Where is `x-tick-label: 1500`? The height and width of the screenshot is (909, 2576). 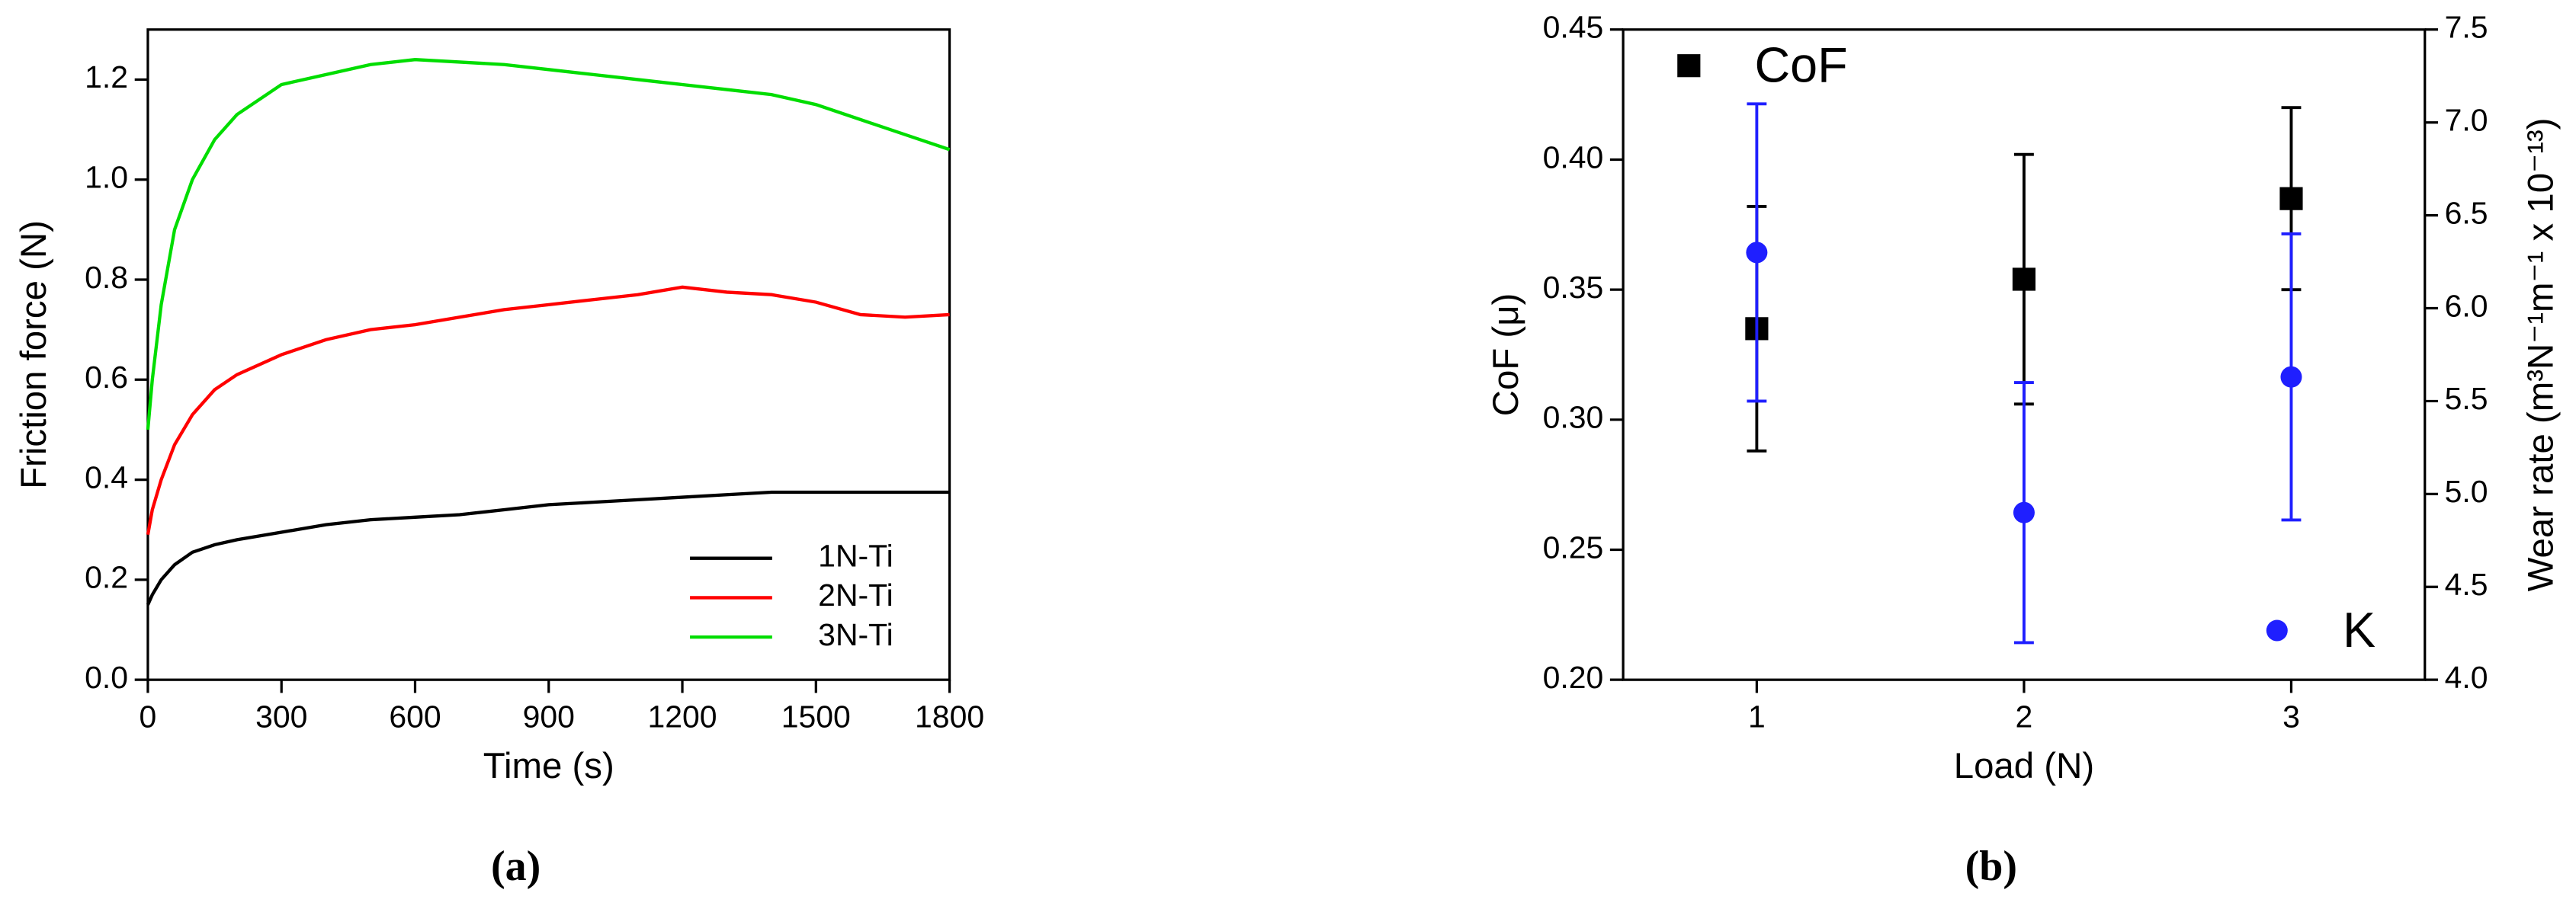 x-tick-label: 1500 is located at coordinates (816, 717).